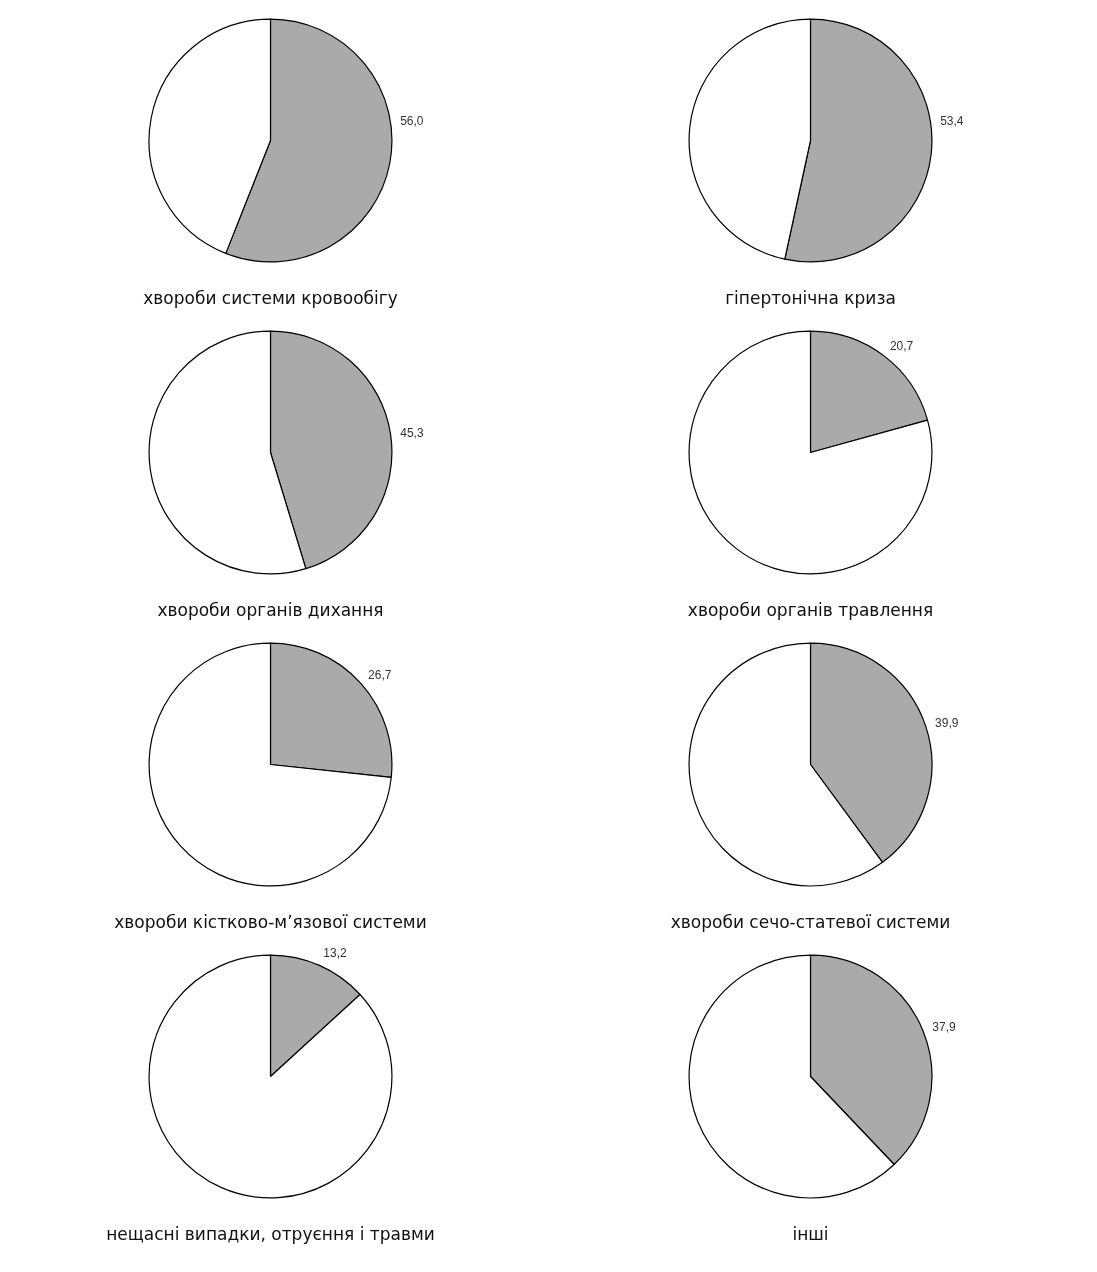  What do you see at coordinates (947, 722) in the screenshot?
I see `data-label: 39,9` at bounding box center [947, 722].